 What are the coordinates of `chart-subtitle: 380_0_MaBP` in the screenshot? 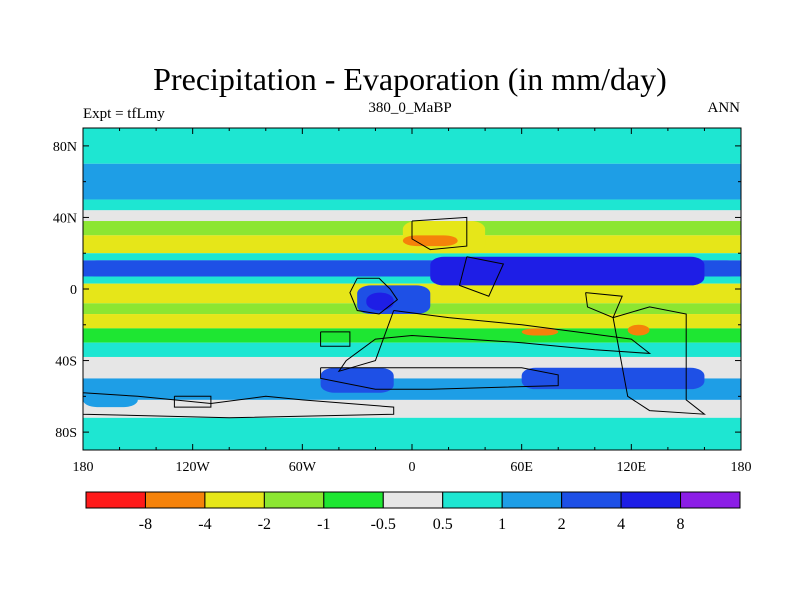 It's located at (409, 108).